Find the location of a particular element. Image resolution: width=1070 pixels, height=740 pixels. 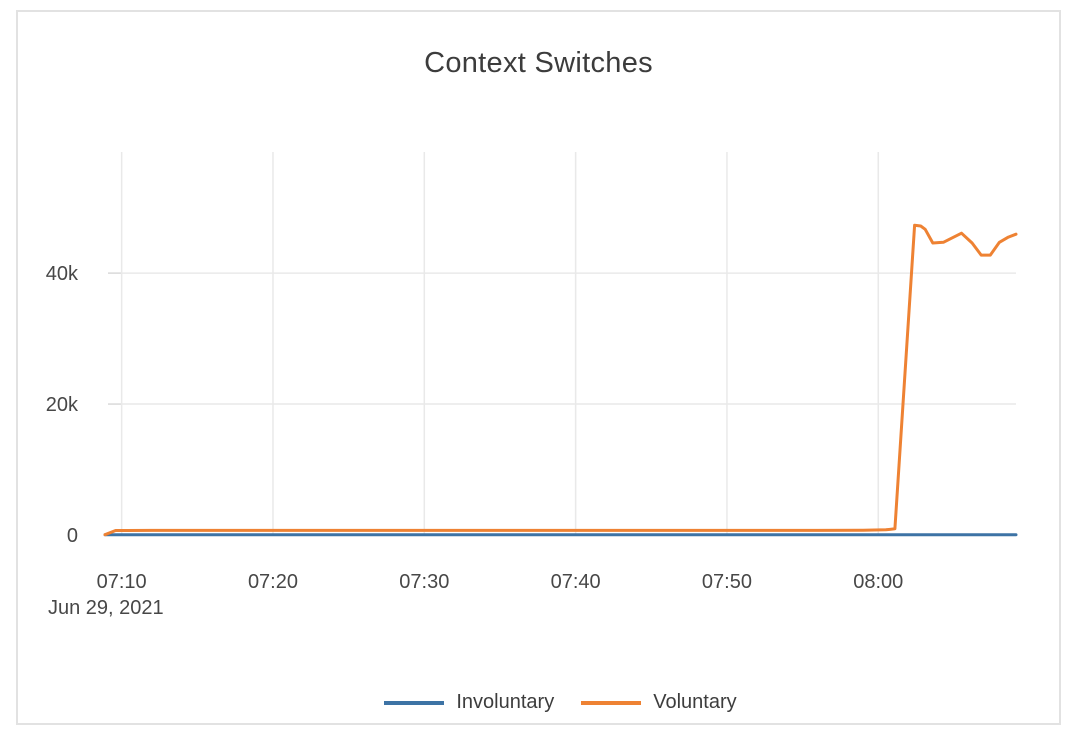

voluntary-line-swatch-icon is located at coordinates (611, 702).